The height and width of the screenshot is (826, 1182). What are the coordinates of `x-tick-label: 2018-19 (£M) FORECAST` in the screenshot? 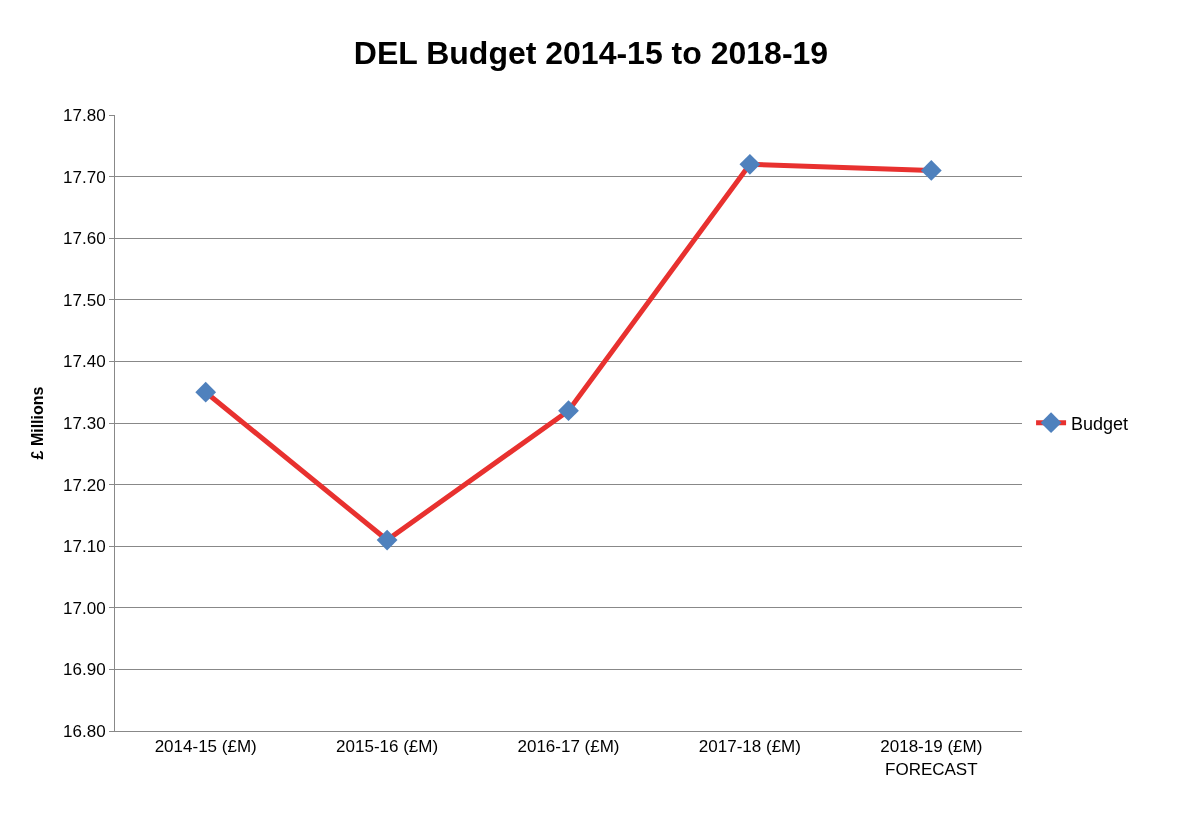 It's located at (931, 758).